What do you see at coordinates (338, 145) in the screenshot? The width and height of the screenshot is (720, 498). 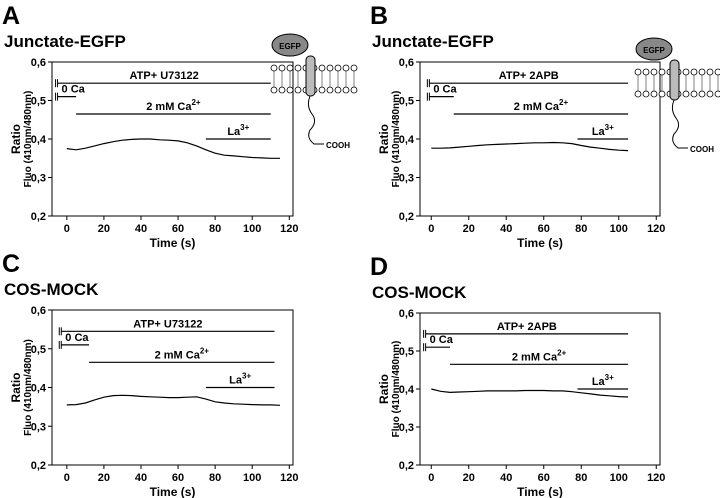 I see `inset-label: COOH` at bounding box center [338, 145].